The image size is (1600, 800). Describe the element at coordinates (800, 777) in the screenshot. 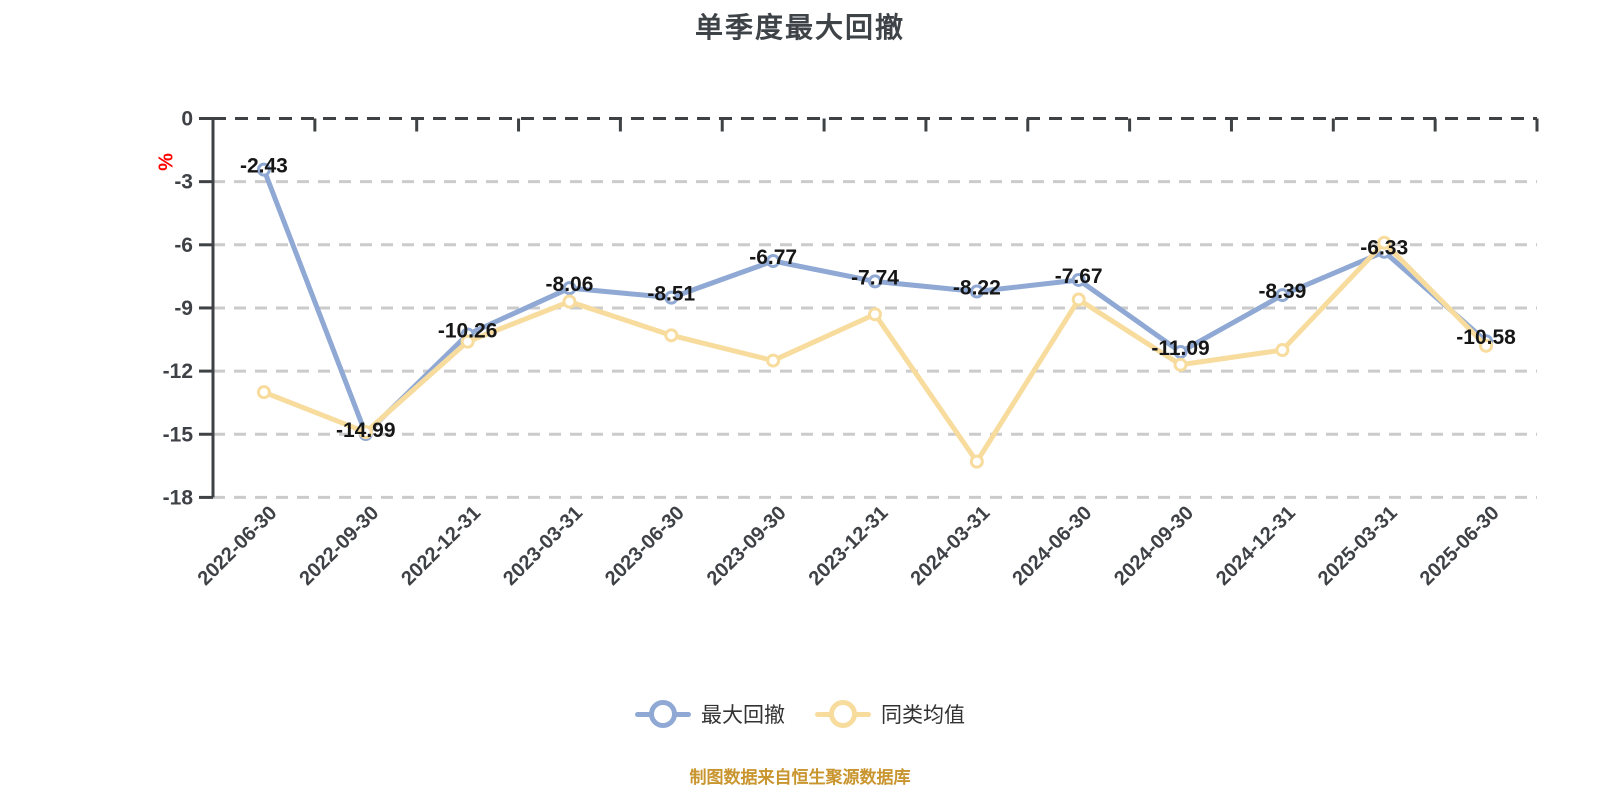

I see `chart-footer: 制图数据来自恒生聚源数据库` at that location.